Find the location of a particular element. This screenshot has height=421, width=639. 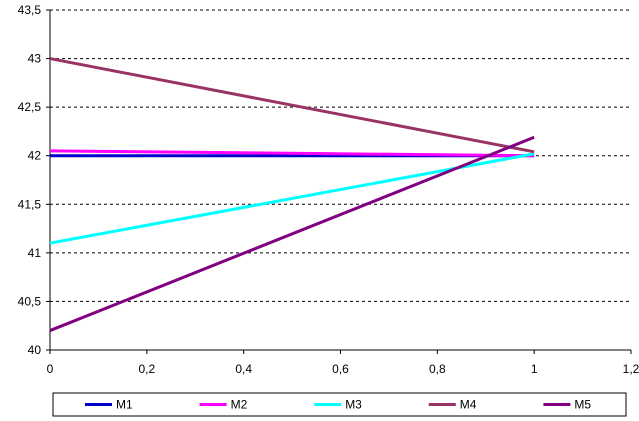

y-tick-label: 41,5 is located at coordinates (30, 204).